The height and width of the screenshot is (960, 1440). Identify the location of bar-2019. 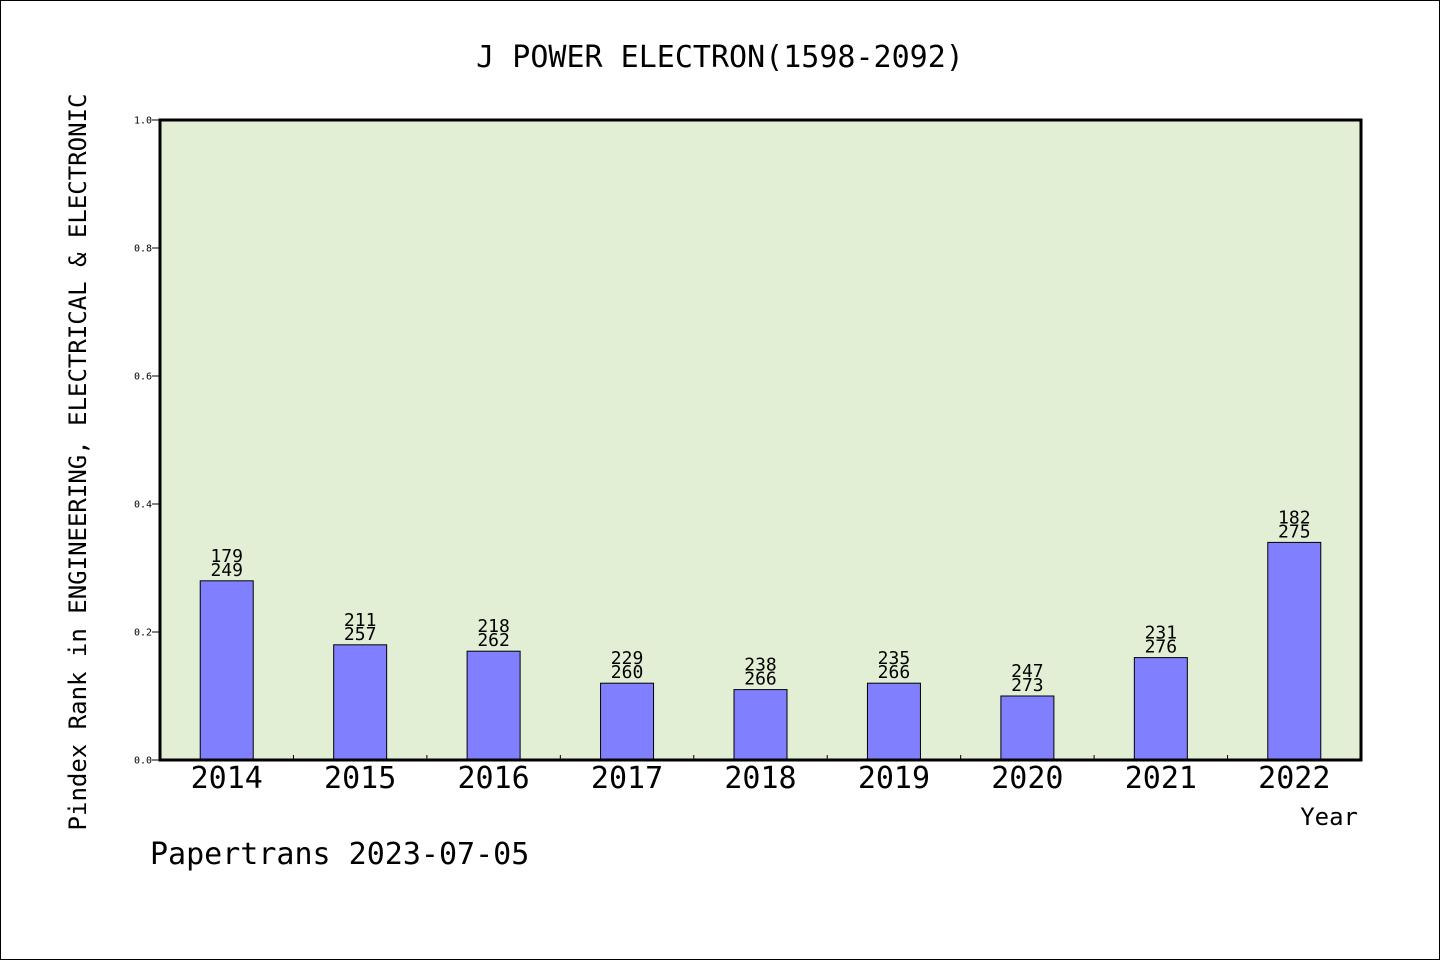
(893, 721).